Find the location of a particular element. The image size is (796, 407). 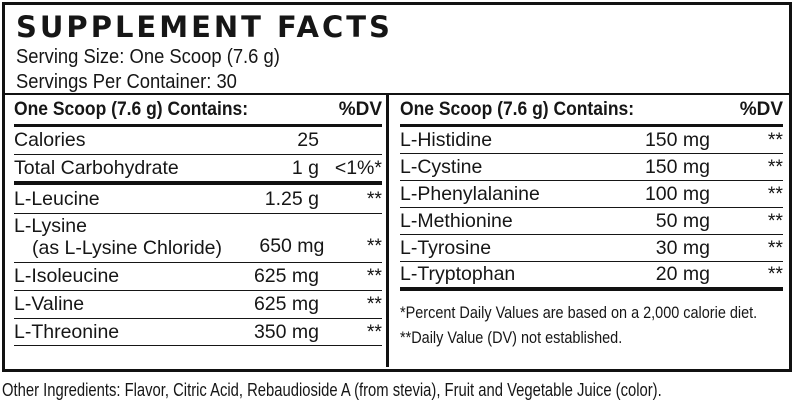

nutrient-amount: 650 mg is located at coordinates (292, 246).